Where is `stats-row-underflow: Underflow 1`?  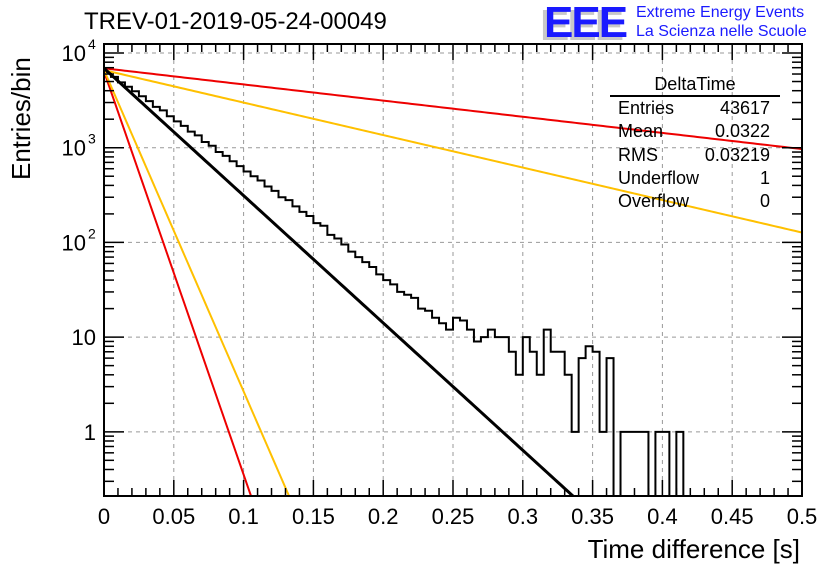
stats-row-underflow: Underflow 1 is located at coordinates (695, 178).